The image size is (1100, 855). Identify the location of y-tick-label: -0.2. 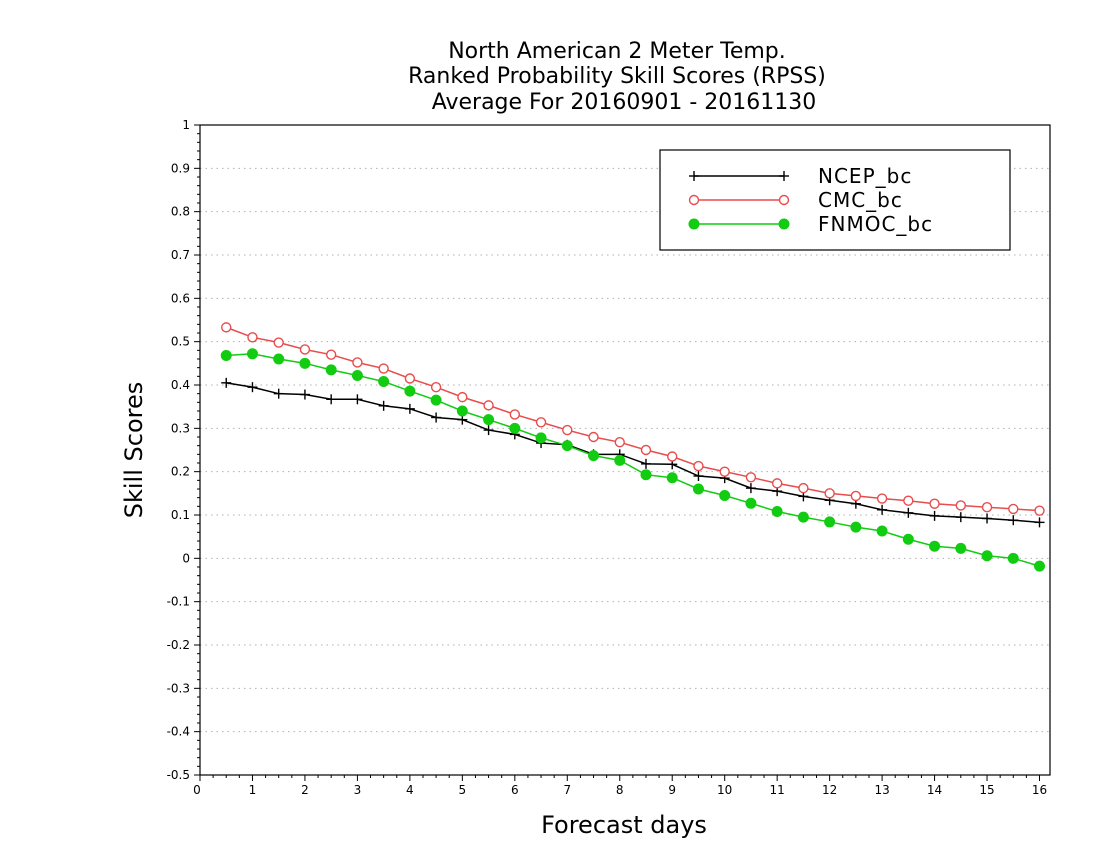
(178, 645).